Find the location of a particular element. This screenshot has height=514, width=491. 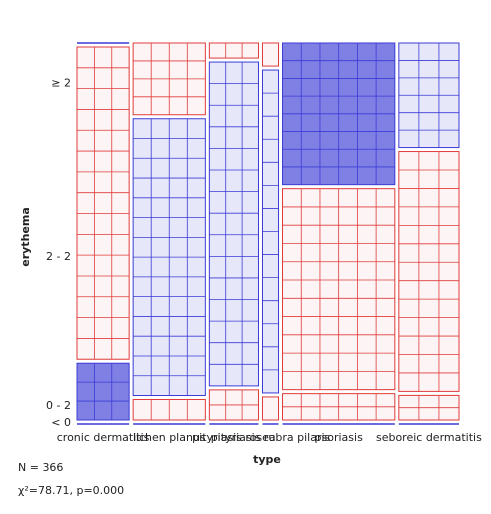

y-tick-label: ≥ 2 is located at coordinates (61, 82).